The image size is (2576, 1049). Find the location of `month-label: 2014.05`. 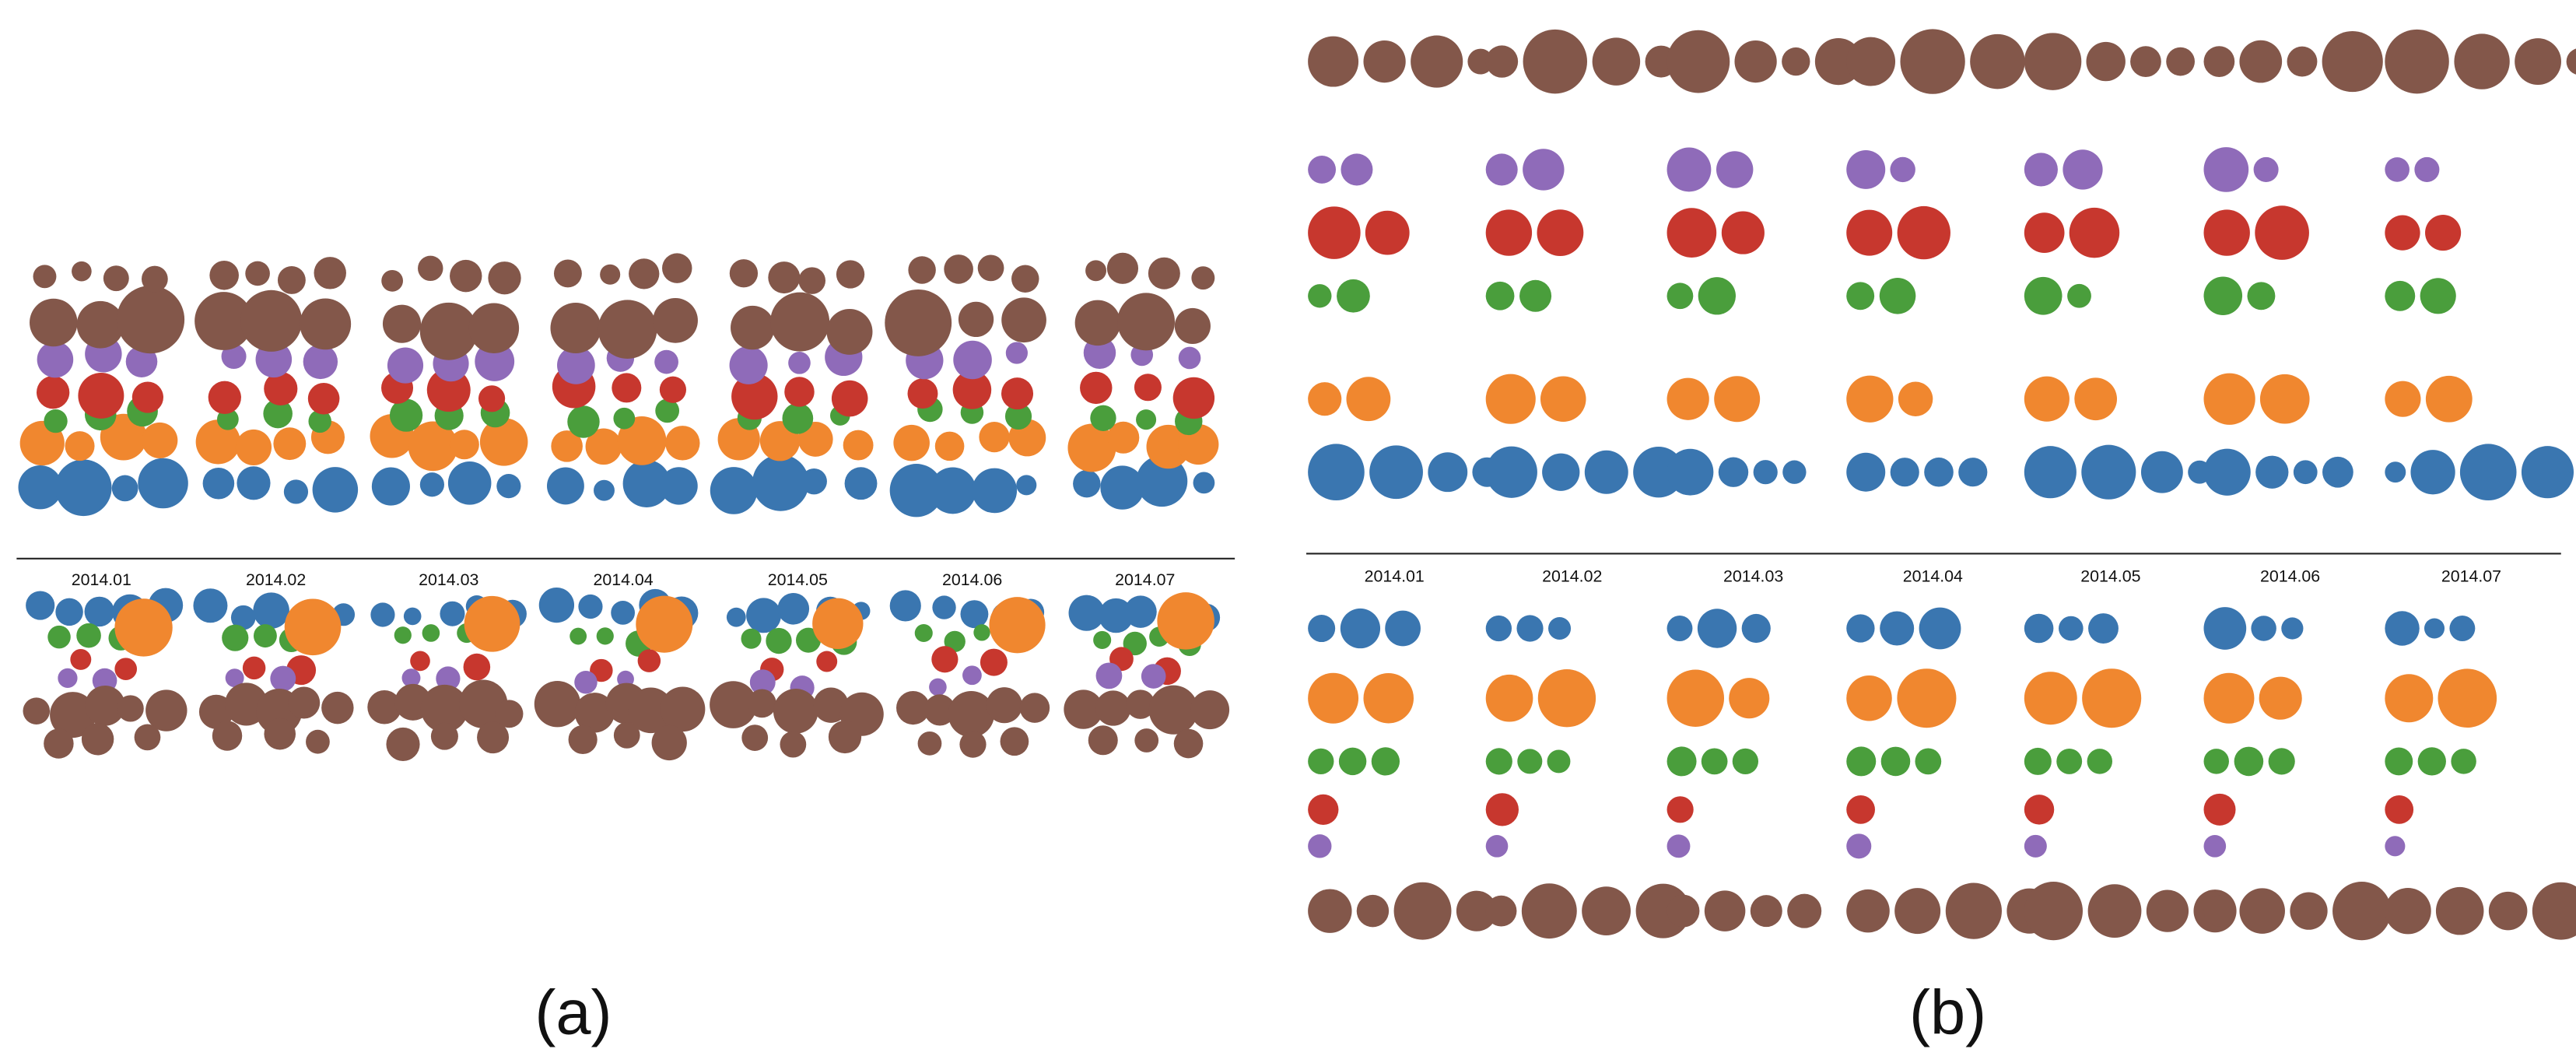

month-label: 2014.05 is located at coordinates (2110, 576).